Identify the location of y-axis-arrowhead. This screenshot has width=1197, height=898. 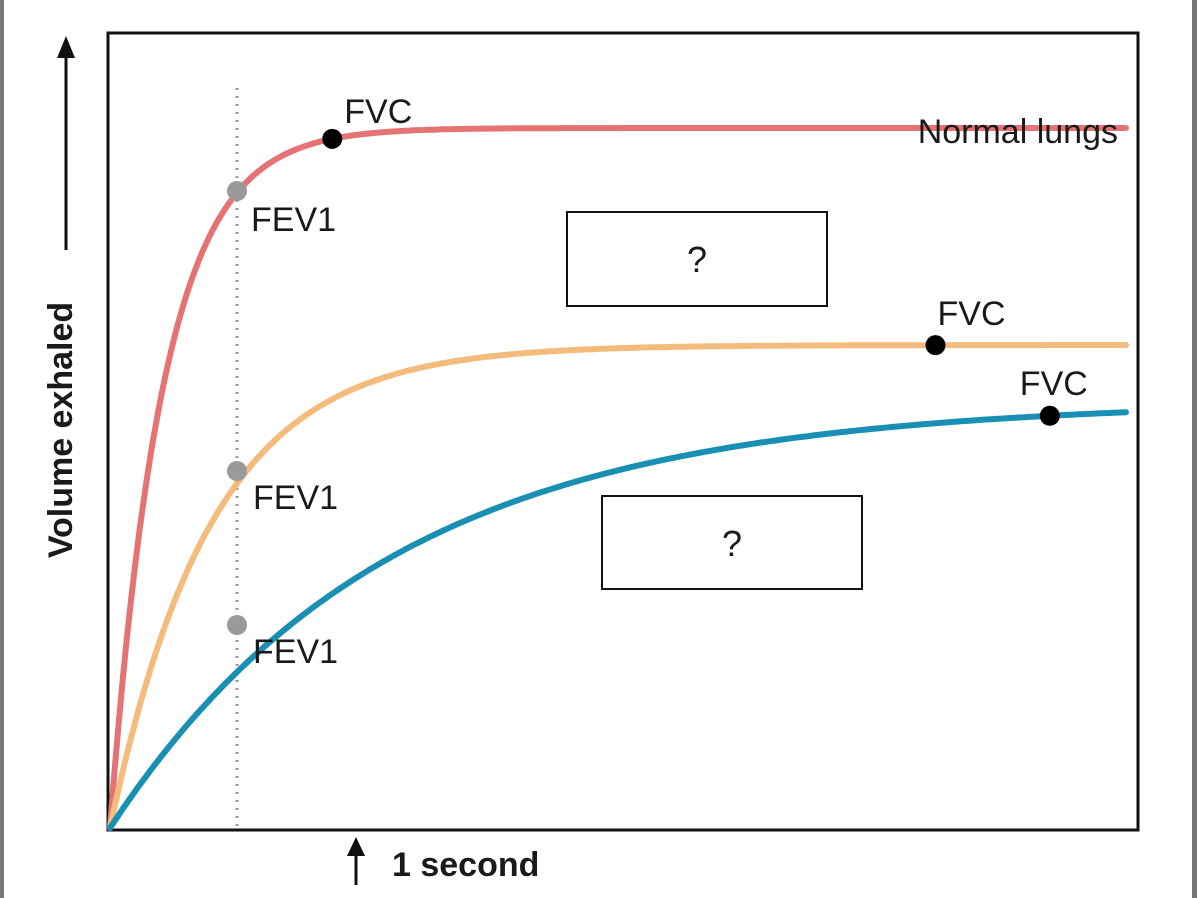
(66, 47).